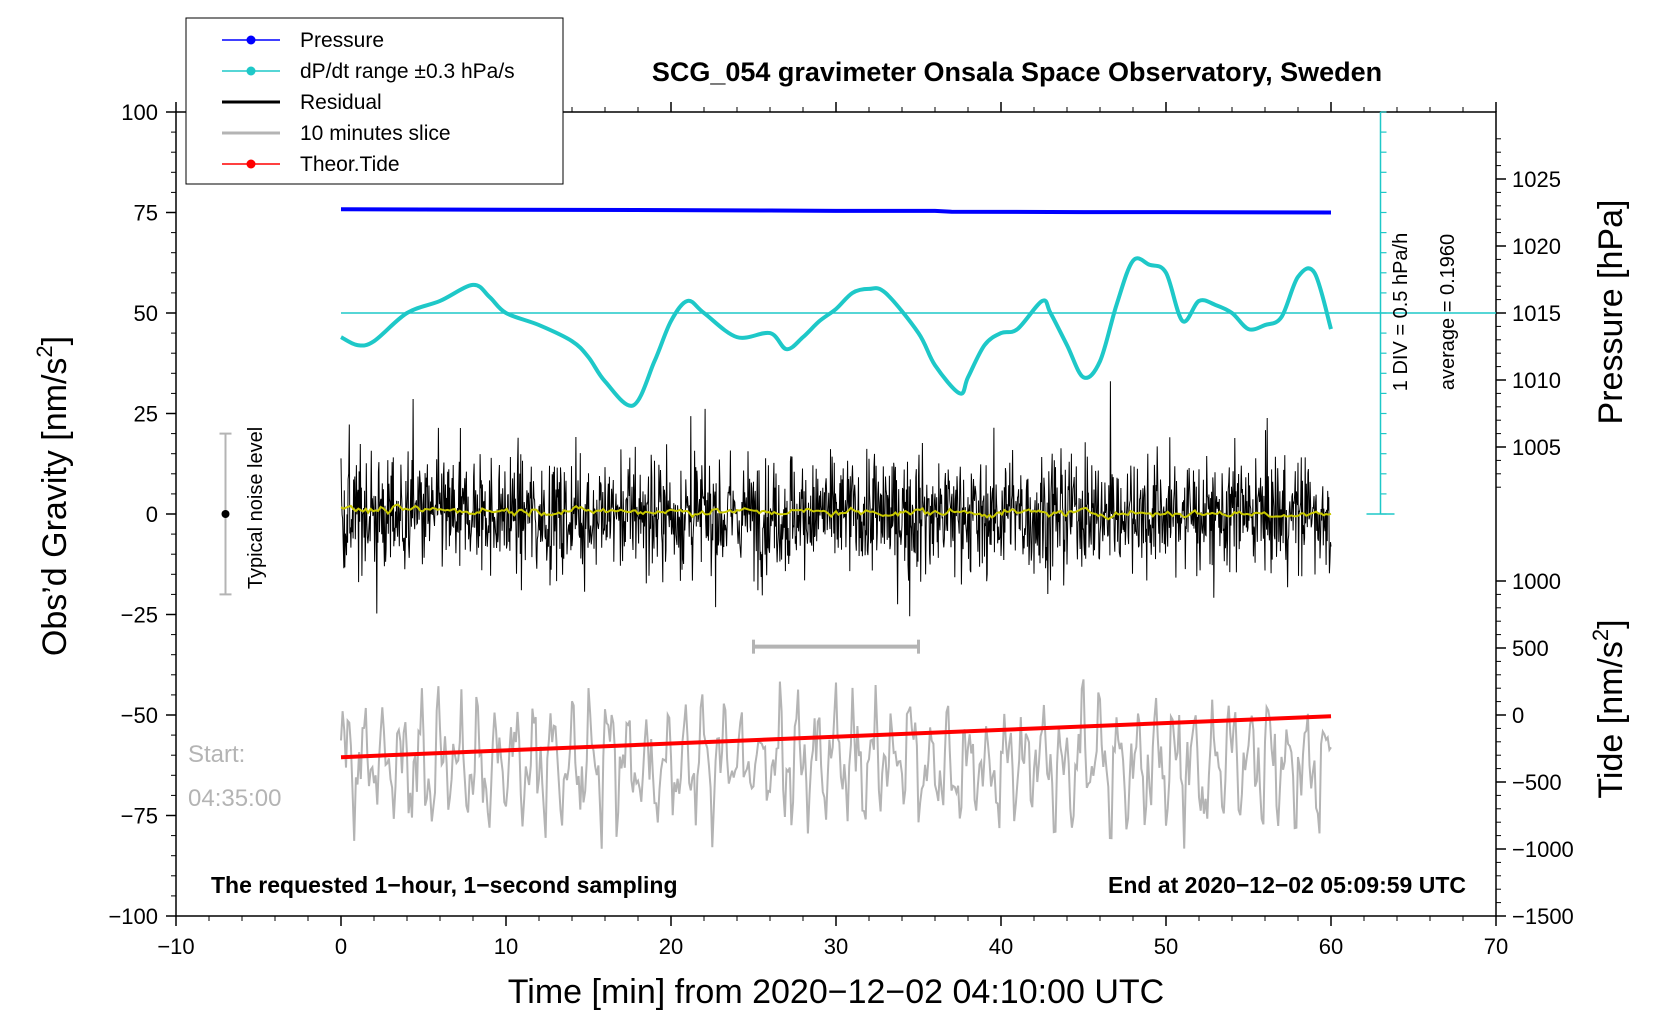  I want to click on x-tick-label: 70, so click(1496, 946).